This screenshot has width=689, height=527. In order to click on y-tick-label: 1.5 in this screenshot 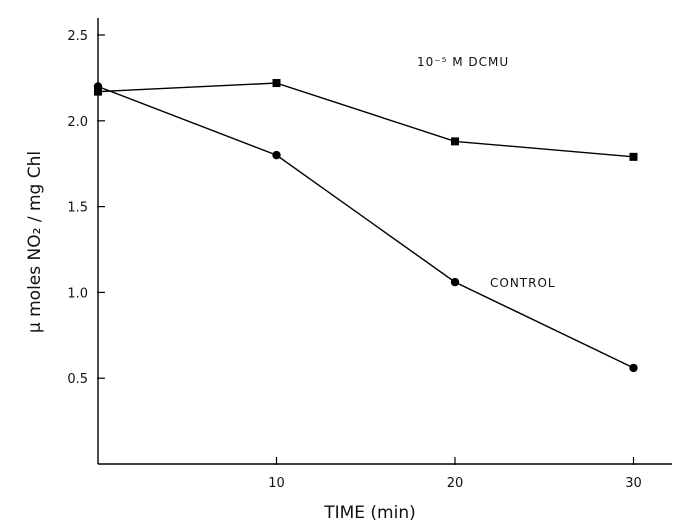, I will do `click(77, 208)`.